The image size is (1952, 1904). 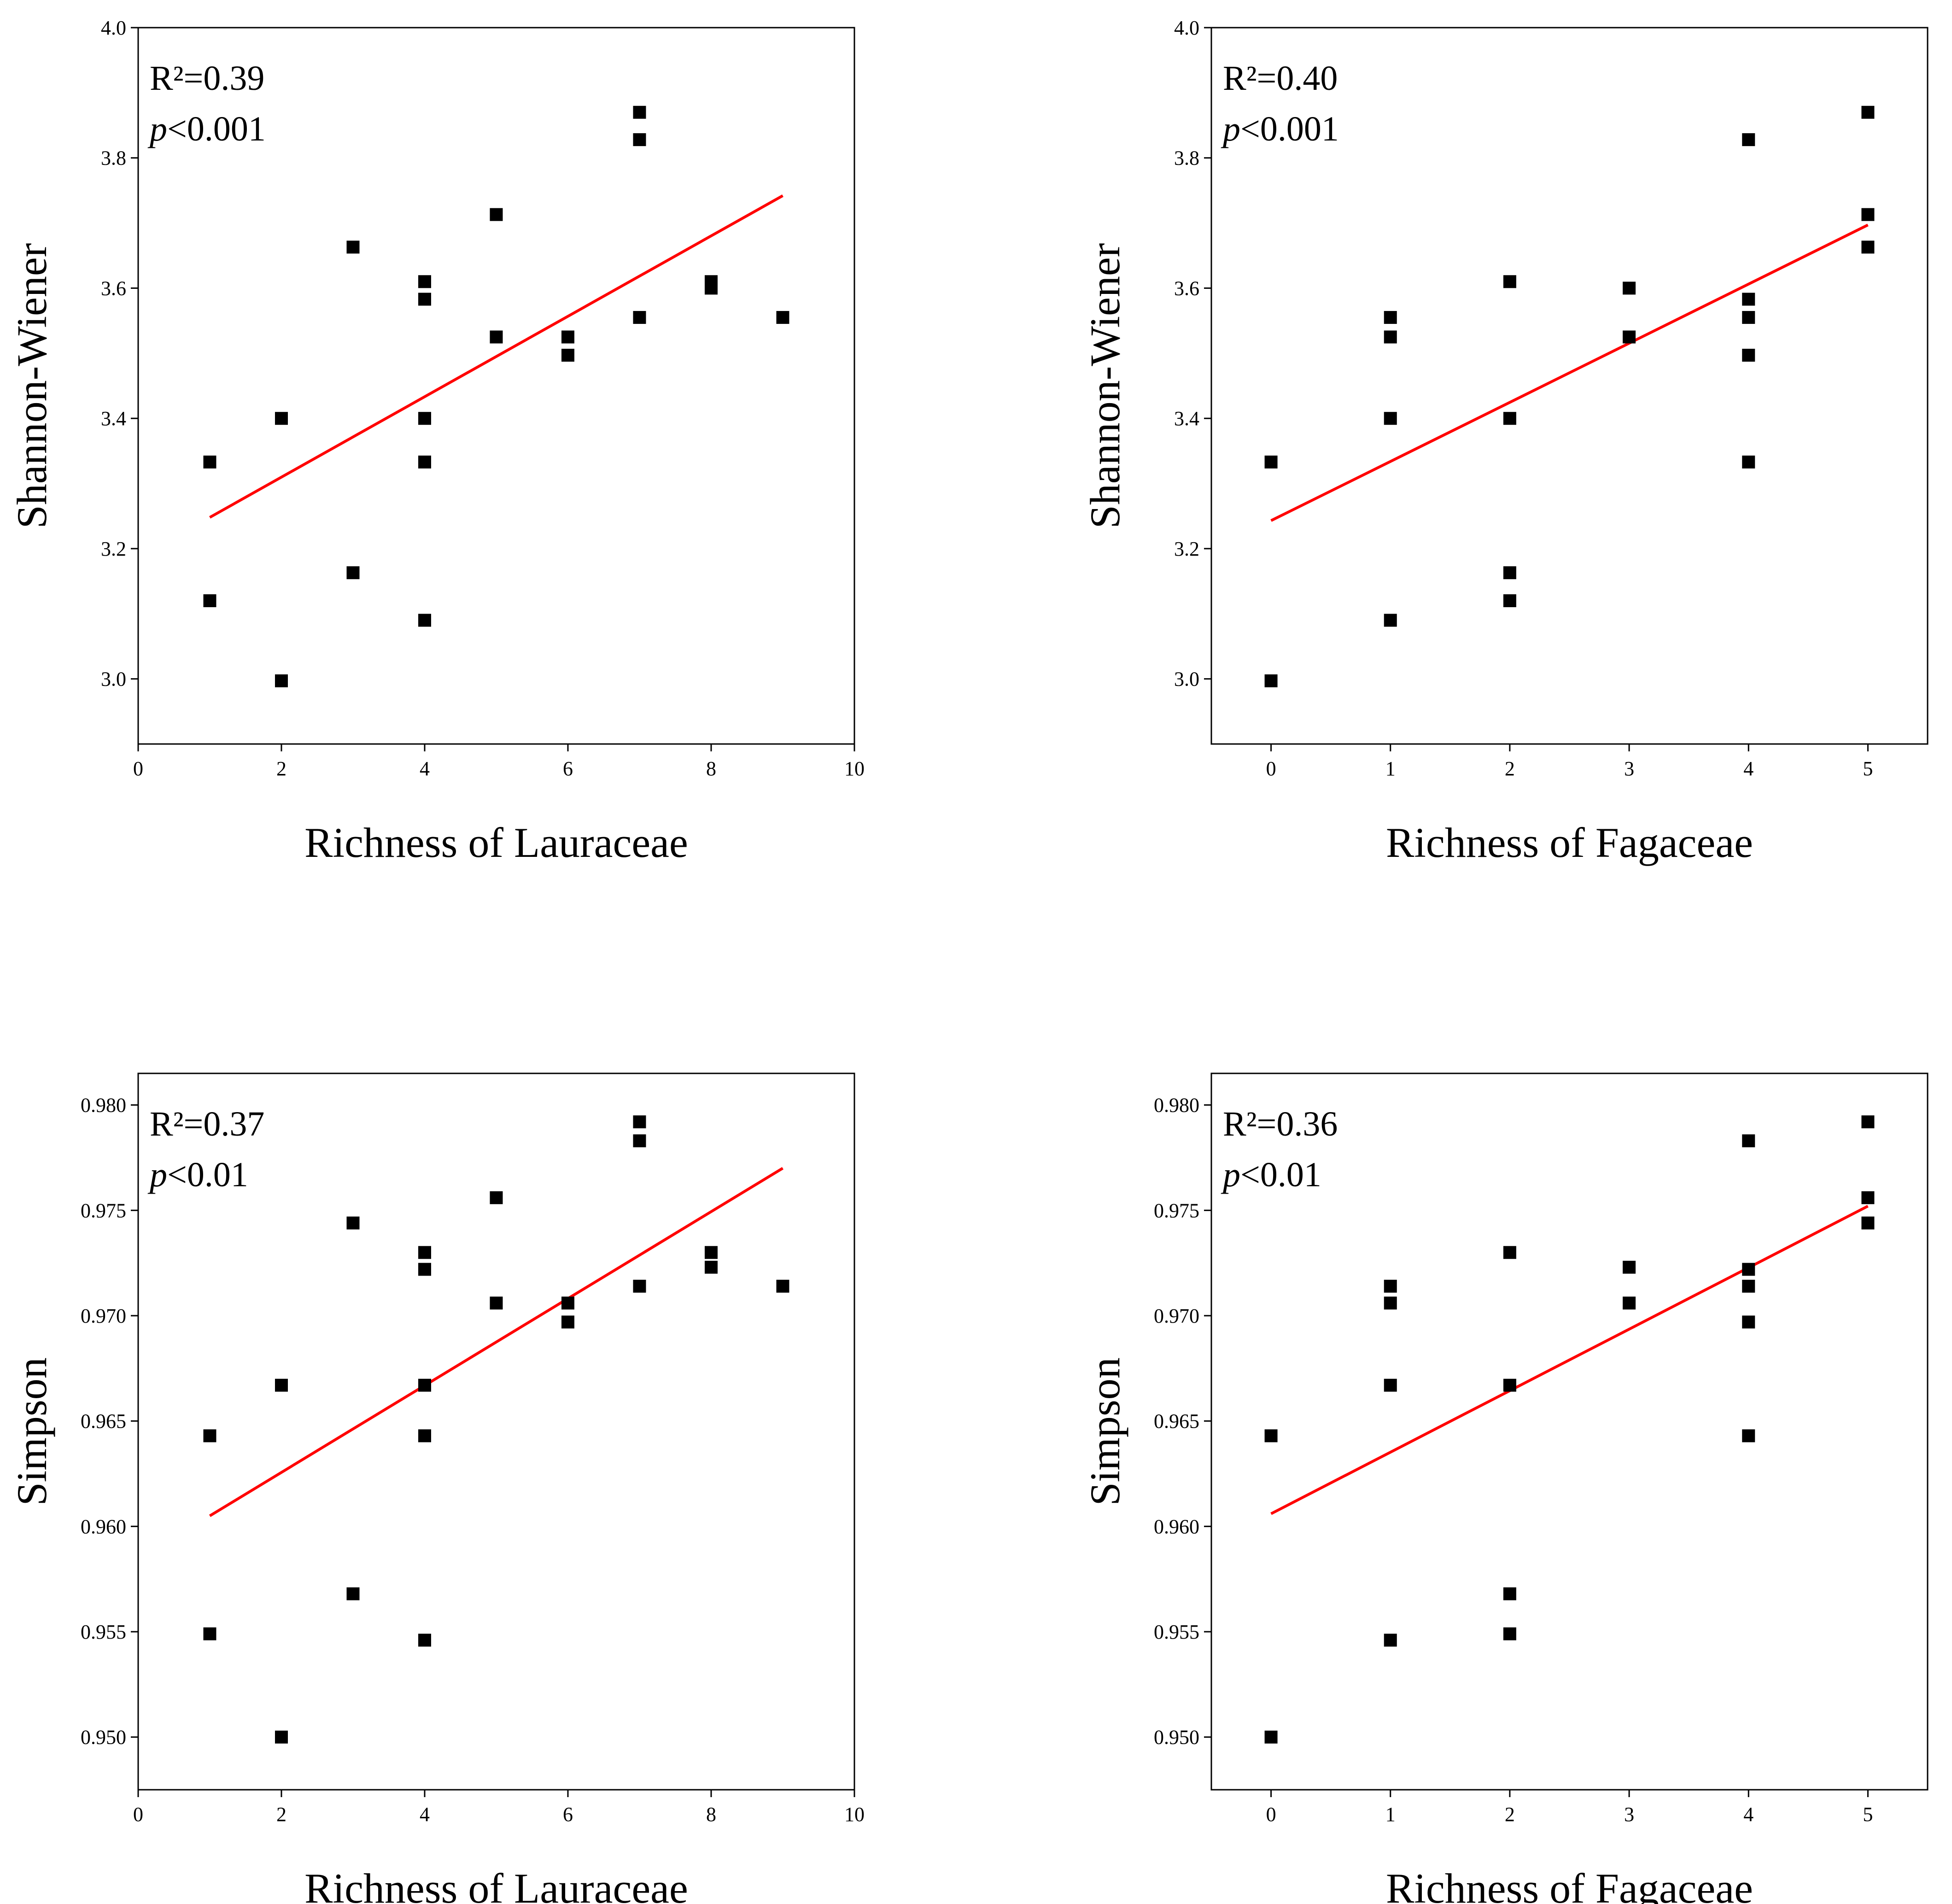 What do you see at coordinates (711, 1814) in the screenshot?
I see `x-tick-label: 8` at bounding box center [711, 1814].